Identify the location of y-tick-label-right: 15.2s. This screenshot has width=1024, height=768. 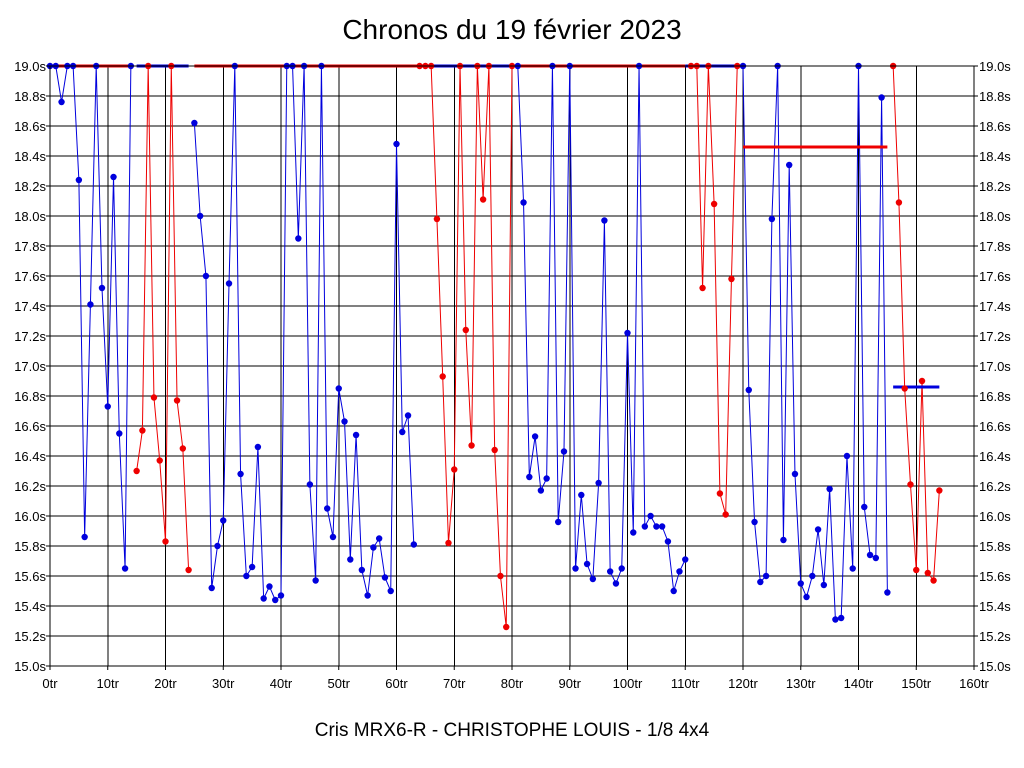
(995, 636).